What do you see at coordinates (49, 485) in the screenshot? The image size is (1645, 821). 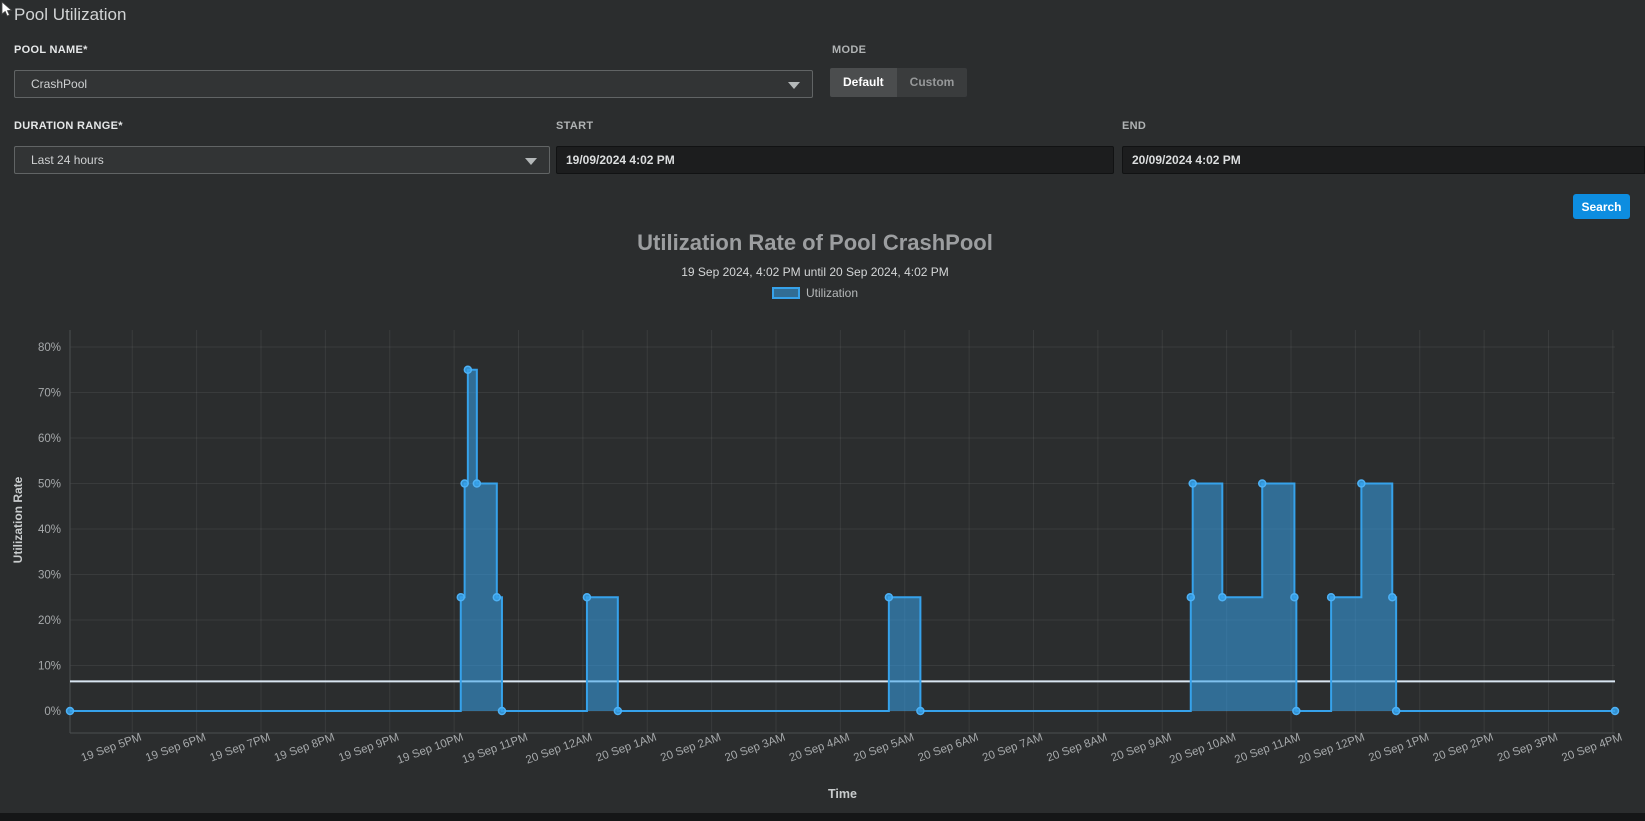 I see `svg-text: 50%` at bounding box center [49, 485].